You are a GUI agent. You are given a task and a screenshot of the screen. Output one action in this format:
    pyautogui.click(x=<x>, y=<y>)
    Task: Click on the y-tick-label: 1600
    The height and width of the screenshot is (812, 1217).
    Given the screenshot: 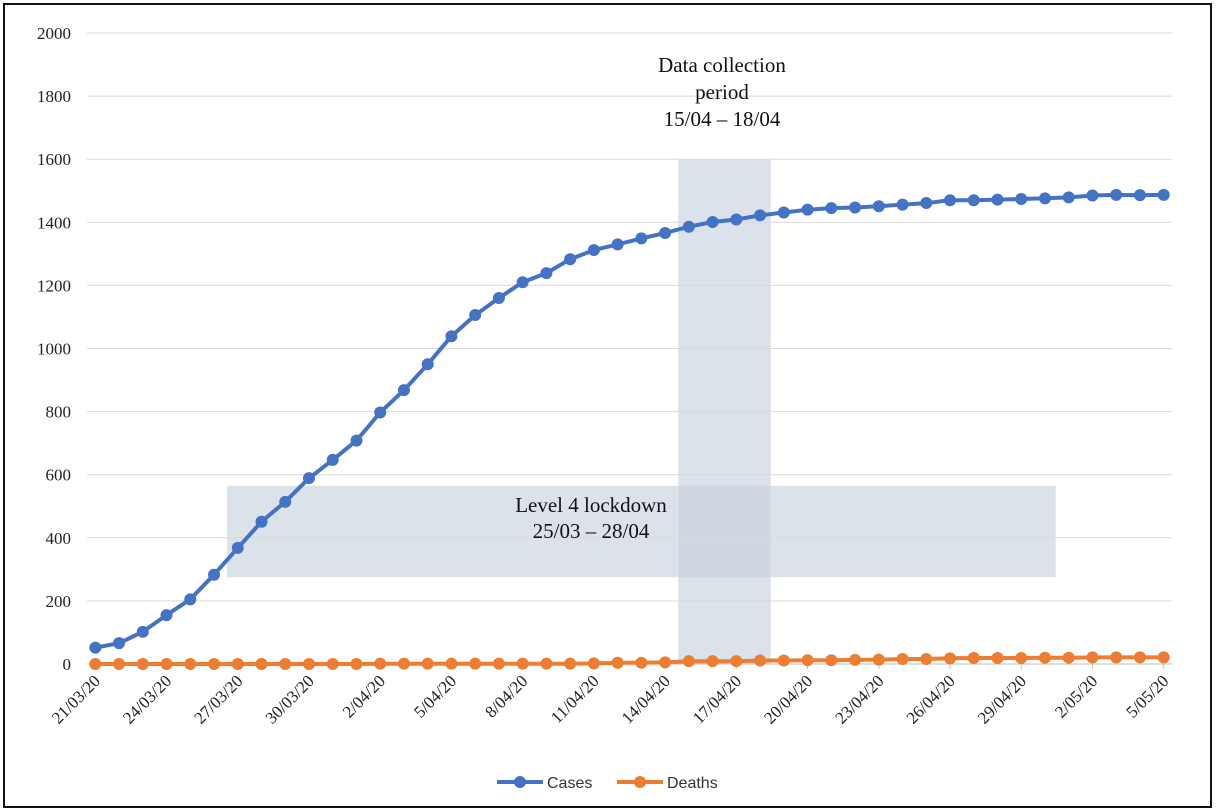 What is the action you would take?
    pyautogui.click(x=54, y=159)
    